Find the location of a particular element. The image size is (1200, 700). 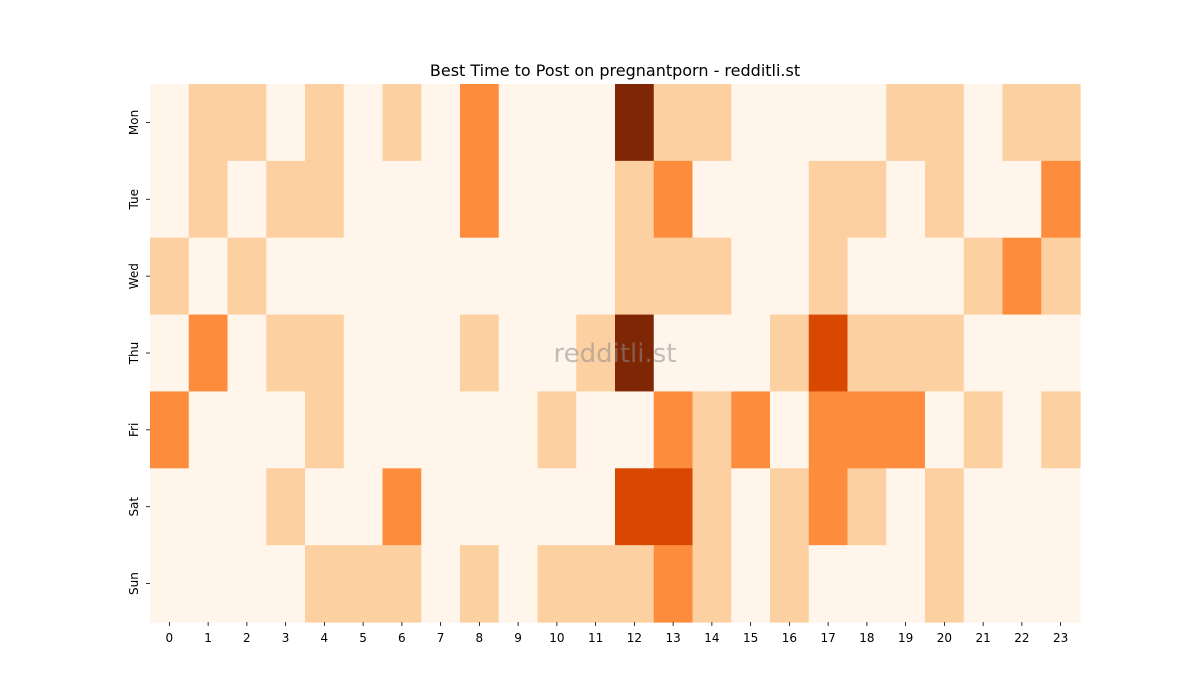

y-tick-label: Sat is located at coordinates (134, 507).